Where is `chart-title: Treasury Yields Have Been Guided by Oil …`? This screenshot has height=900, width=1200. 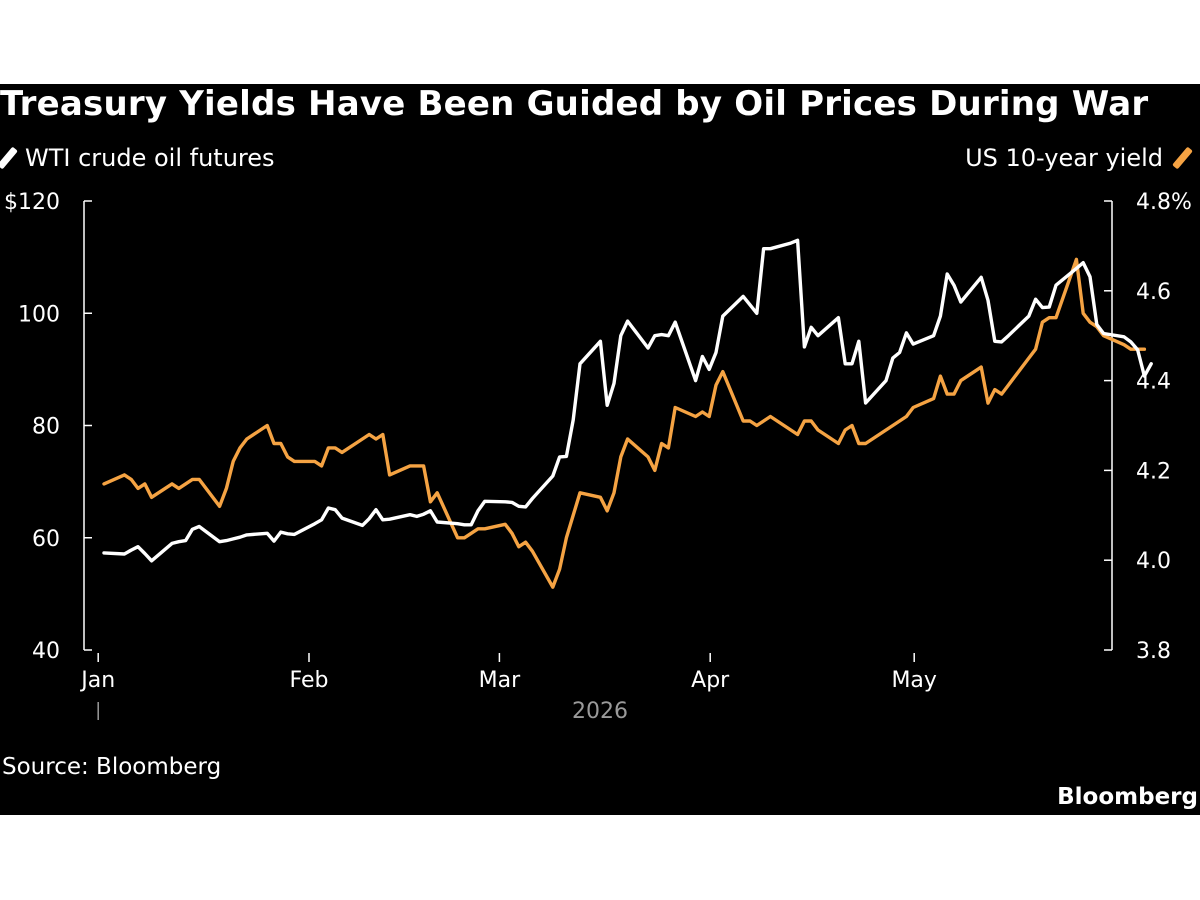 chart-title: Treasury Yields Have Been Guided by Oil … is located at coordinates (574, 104).